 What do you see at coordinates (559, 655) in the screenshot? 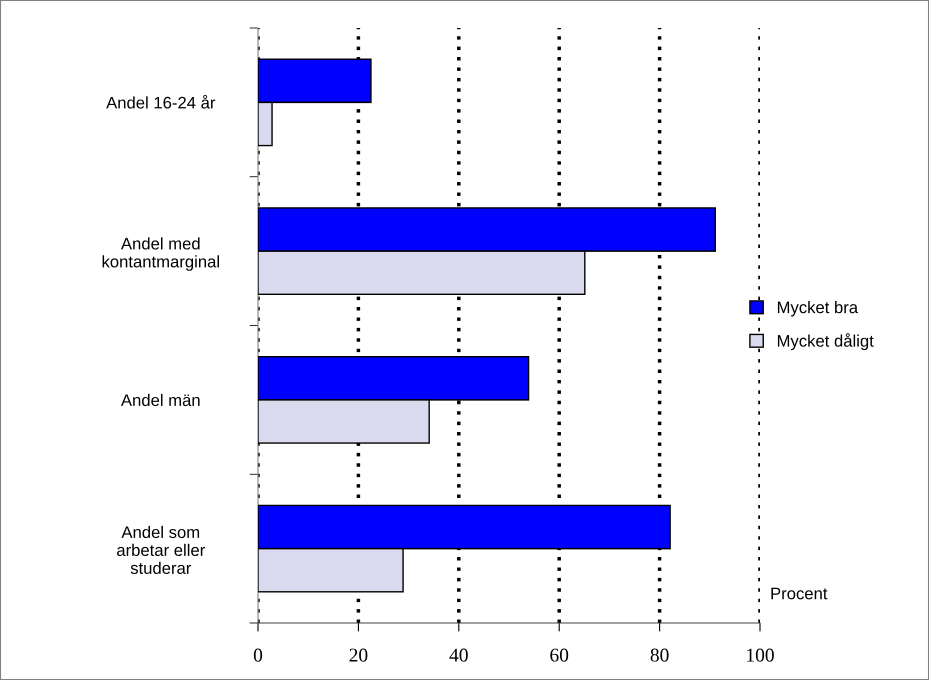
I see `x-tick-label: 60` at bounding box center [559, 655].